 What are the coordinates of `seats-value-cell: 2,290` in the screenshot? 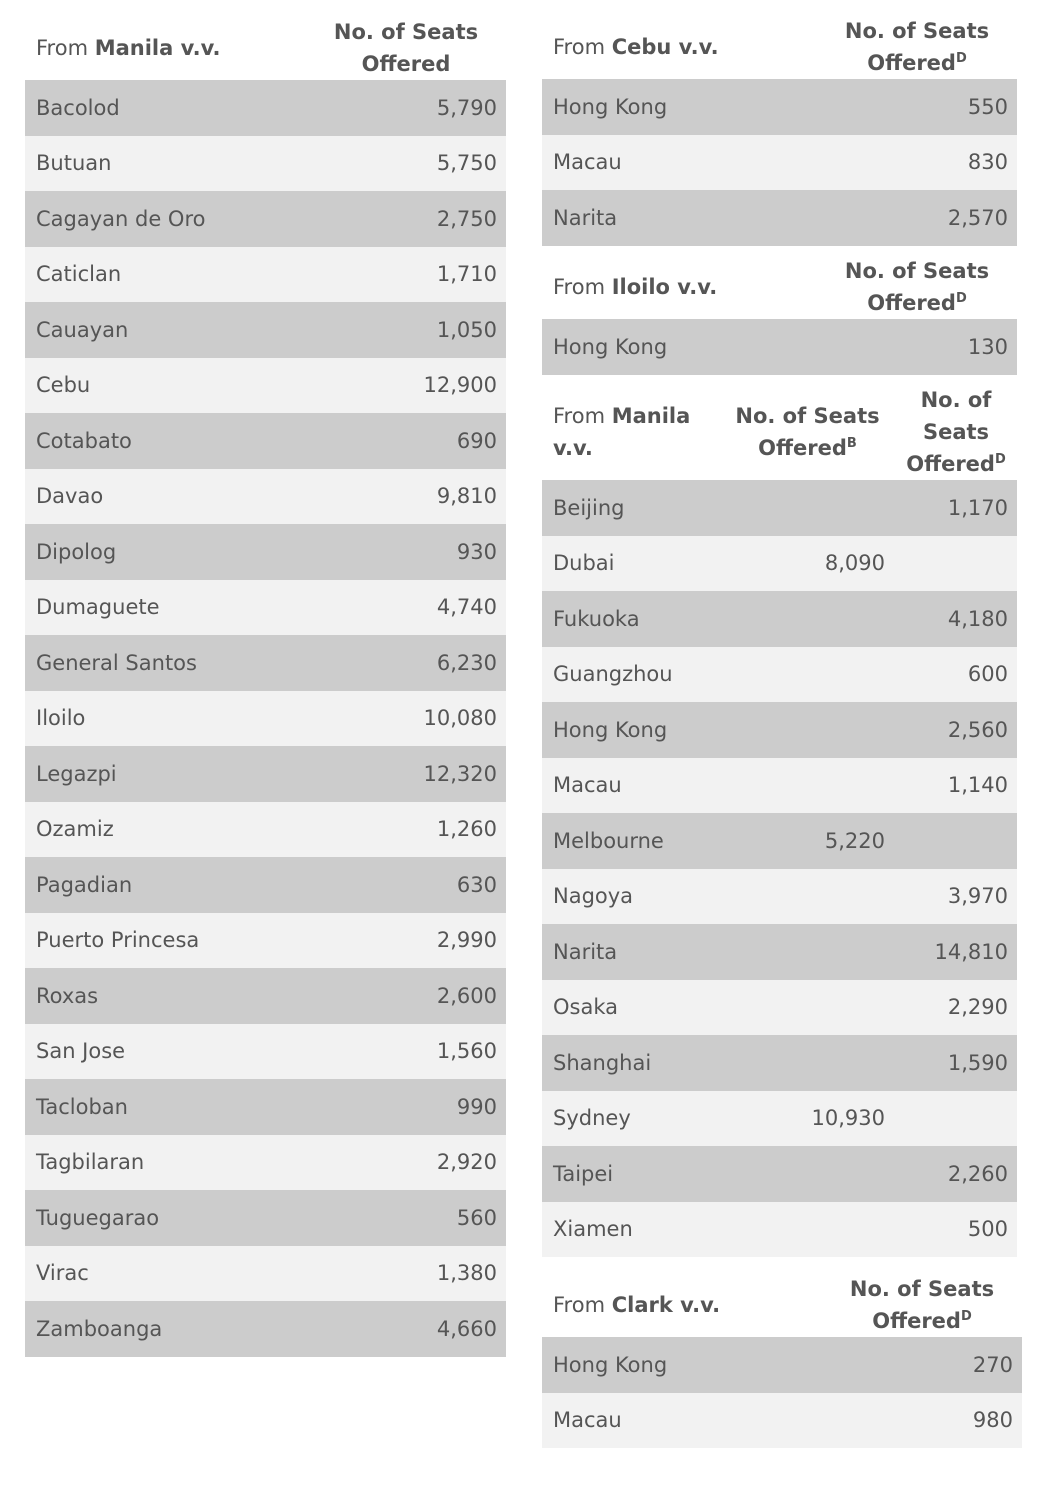 It's located at (977, 1007).